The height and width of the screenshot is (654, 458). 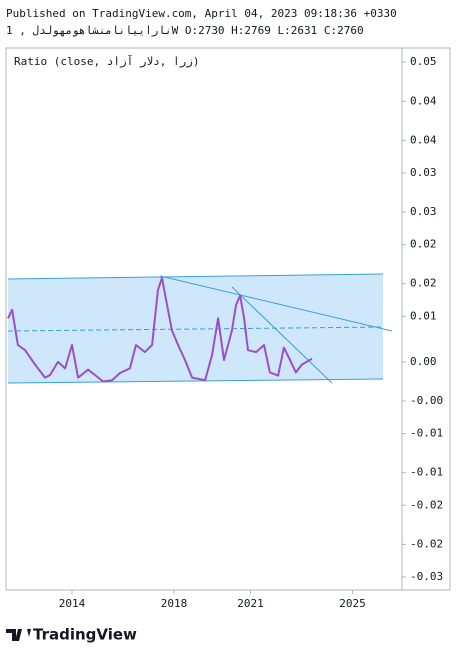 What do you see at coordinates (426, 576) in the screenshot?
I see `y-tick-label: -0.03` at bounding box center [426, 576].